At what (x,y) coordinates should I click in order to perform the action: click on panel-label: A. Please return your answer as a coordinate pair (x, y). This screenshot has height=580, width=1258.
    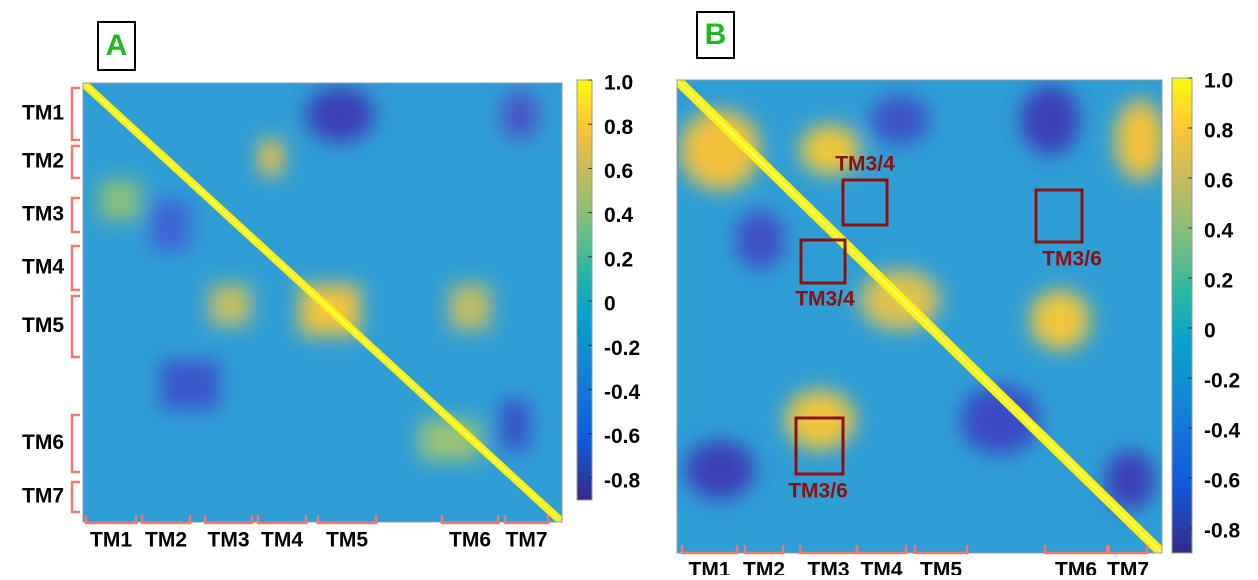
    Looking at the image, I should click on (117, 45).